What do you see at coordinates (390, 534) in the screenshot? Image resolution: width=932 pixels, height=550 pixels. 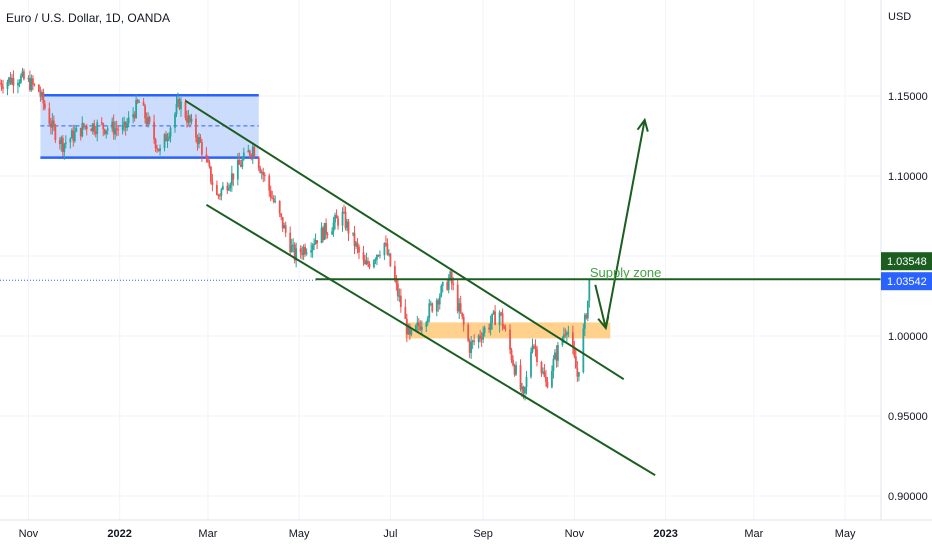 I see `x-tick-label: Jul` at bounding box center [390, 534].